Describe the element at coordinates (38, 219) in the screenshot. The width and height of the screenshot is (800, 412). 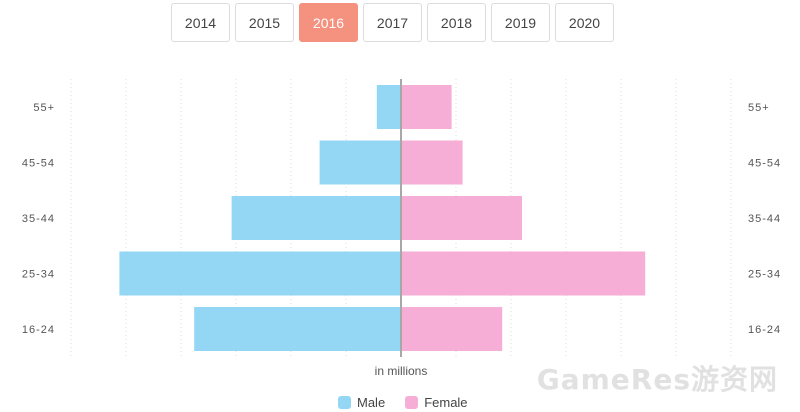
I see `category-label-left: 35-44` at that location.